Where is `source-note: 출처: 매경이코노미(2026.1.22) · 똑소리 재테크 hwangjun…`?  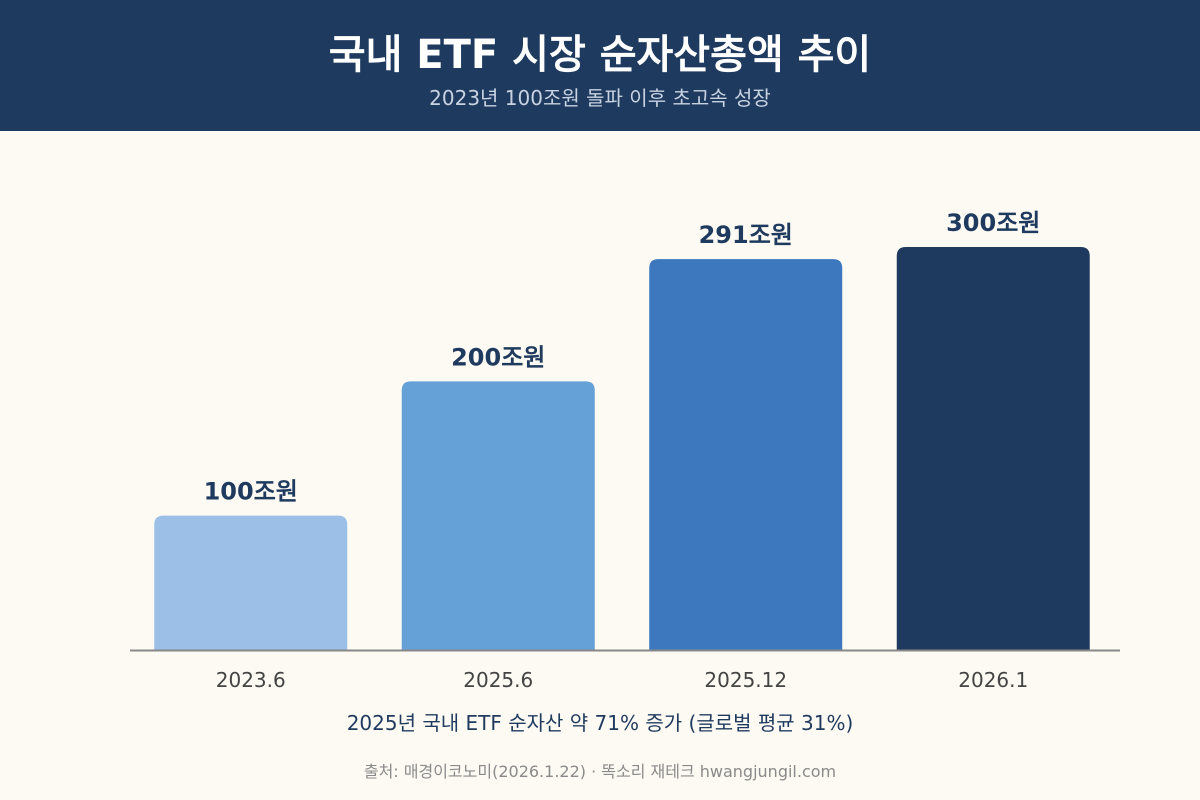 source-note: 출처: 매경이코노미(2026.1.22) · 똑소리 재테크 hwangjun… is located at coordinates (600, 771).